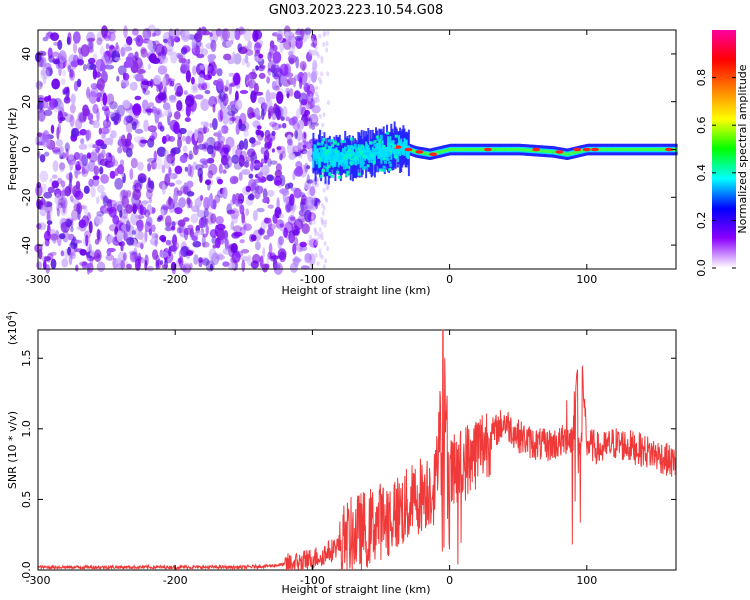 The width and height of the screenshot is (750, 600). What do you see at coordinates (26, 54) in the screenshot?
I see `spectrogram-y-tick-label: 40` at bounding box center [26, 54].